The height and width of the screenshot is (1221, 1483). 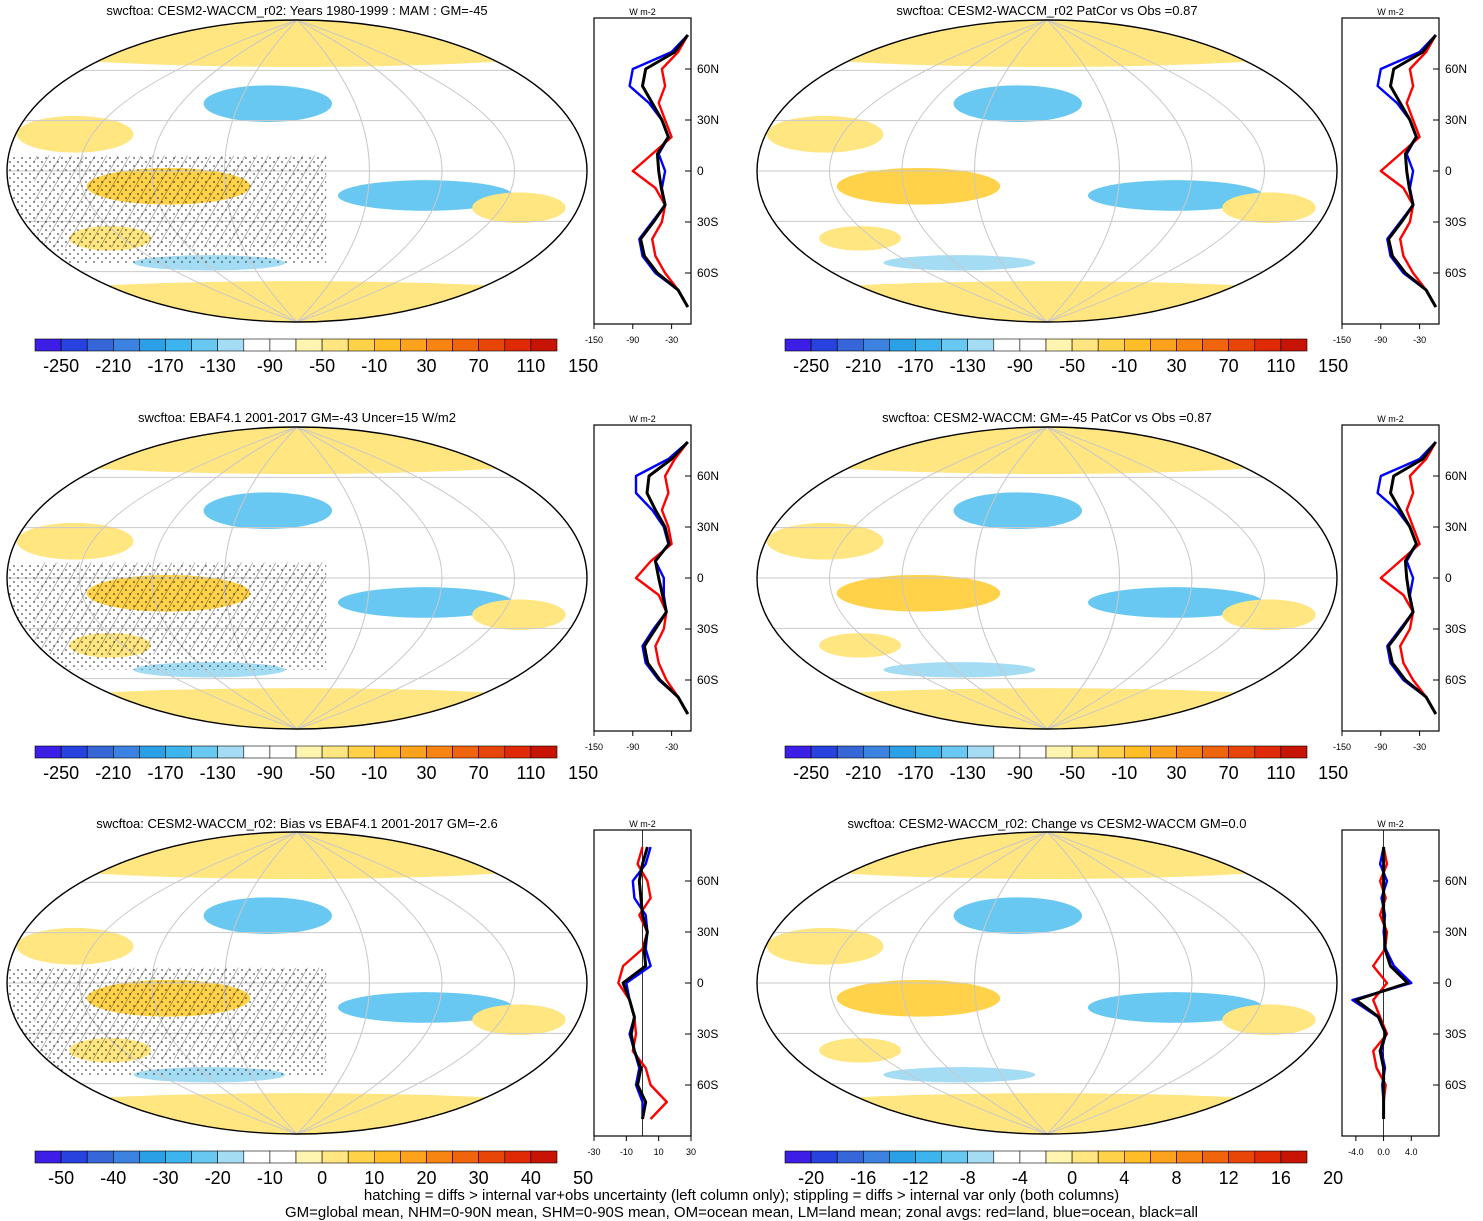 I want to click on colorbar-tick-label: -8, so click(x=968, y=1176).